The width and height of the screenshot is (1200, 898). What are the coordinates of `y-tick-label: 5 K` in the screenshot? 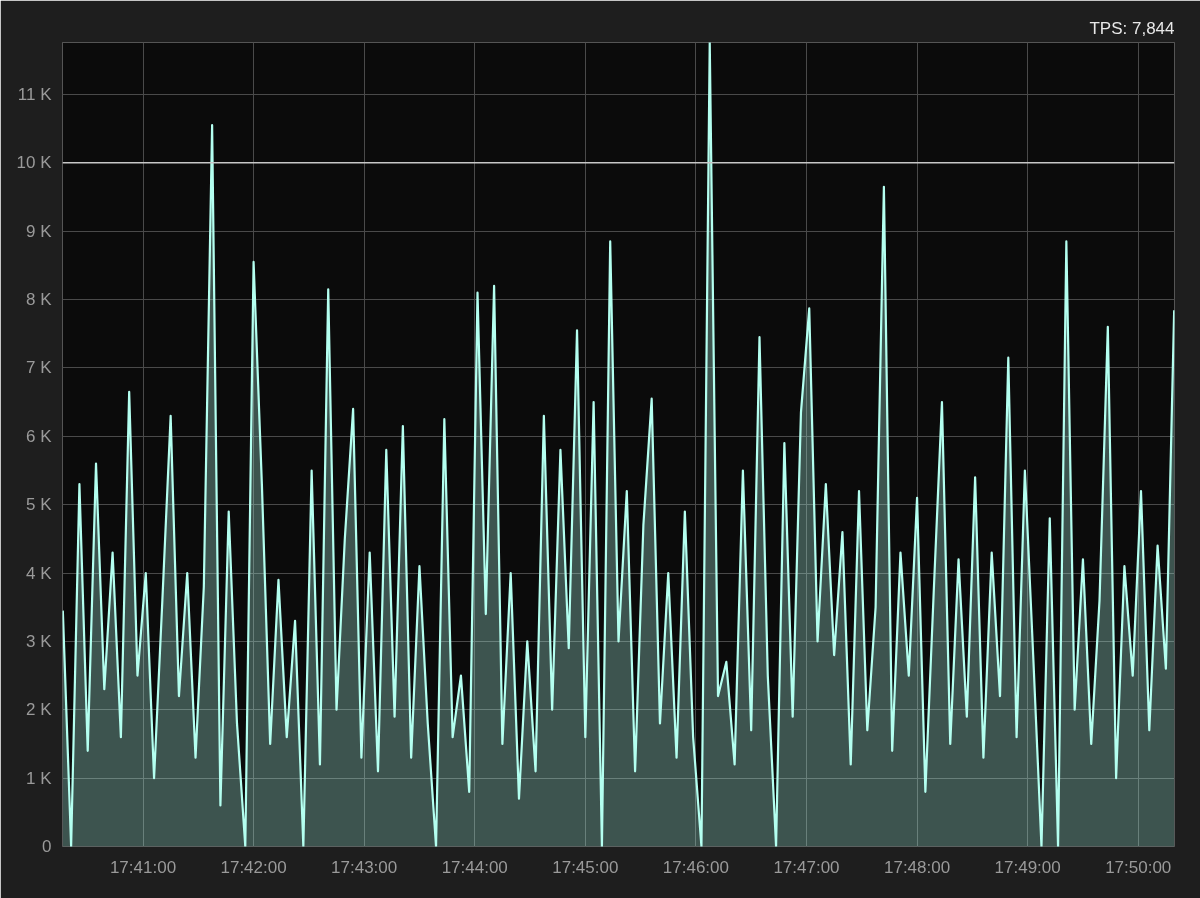 It's located at (39, 505).